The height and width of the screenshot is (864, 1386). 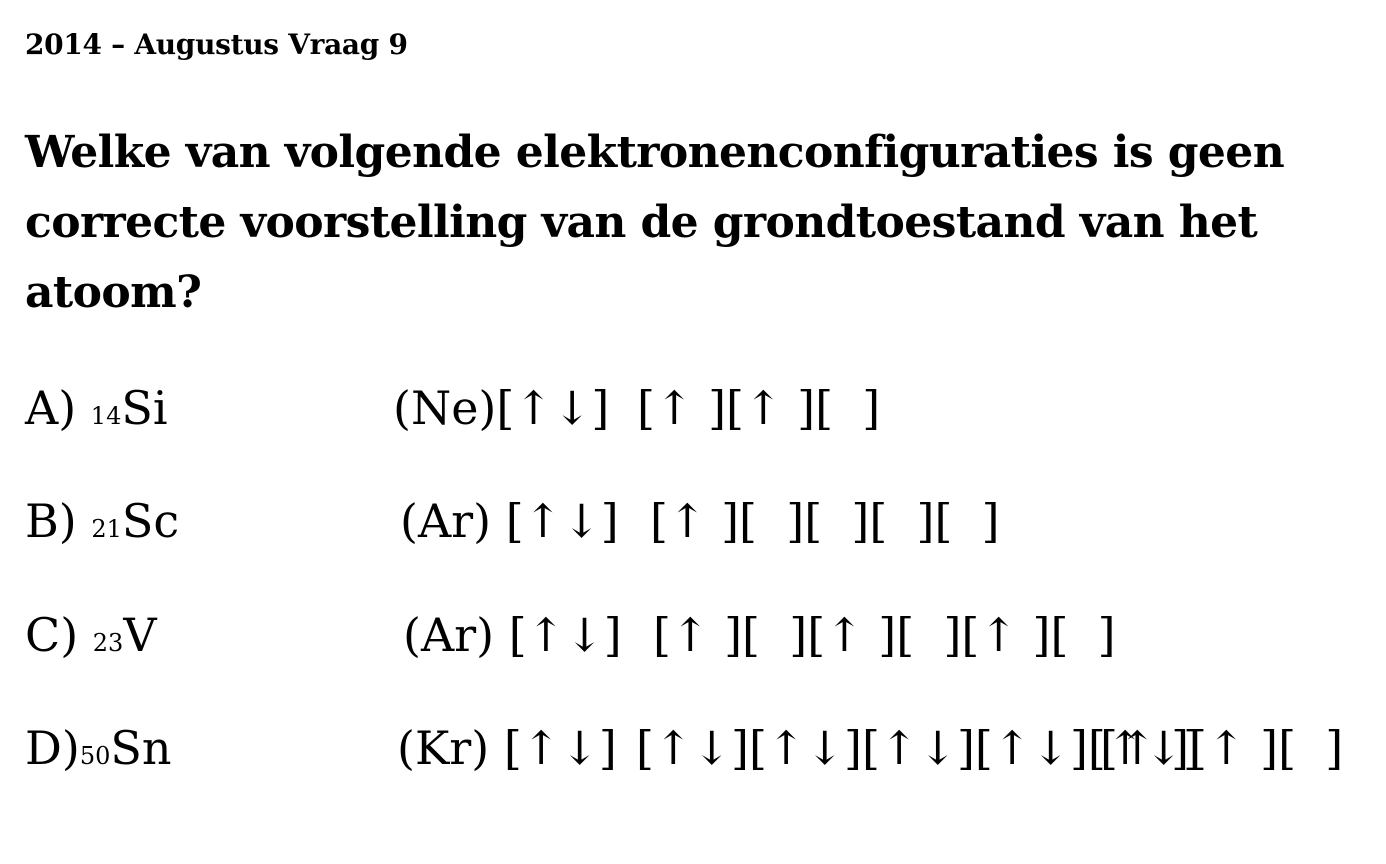 I want to click on orbital-boxes: [↑↓][↑↓][↑↓][↑↓][↑↓], so click(x=918, y=748).